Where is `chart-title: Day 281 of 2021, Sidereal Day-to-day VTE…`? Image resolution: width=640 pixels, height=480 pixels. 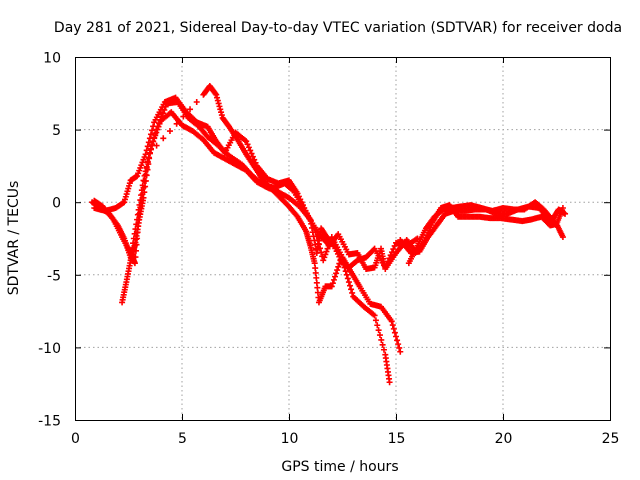
chart-title: Day 281 of 2021, Sidereal Day-to-day VTE… is located at coordinates (338, 28).